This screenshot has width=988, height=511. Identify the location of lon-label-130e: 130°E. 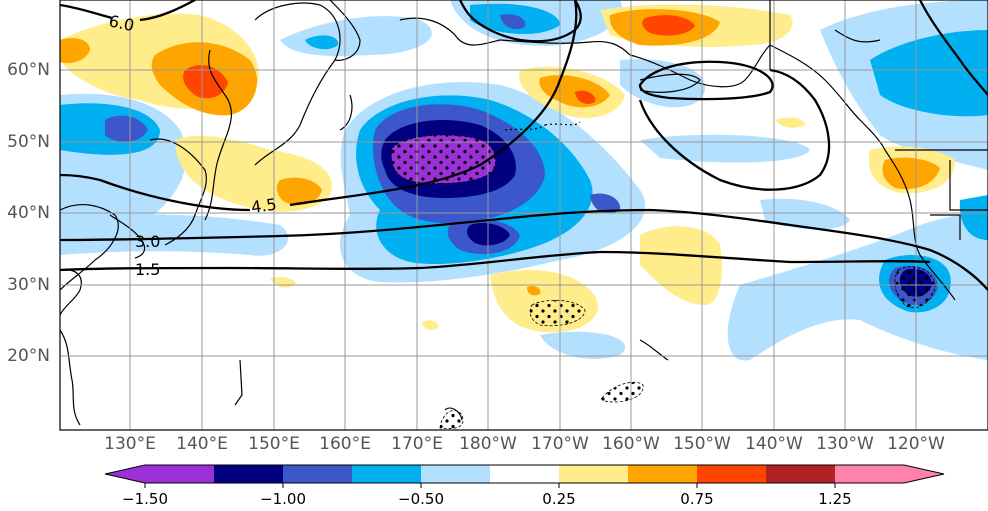
(130, 444).